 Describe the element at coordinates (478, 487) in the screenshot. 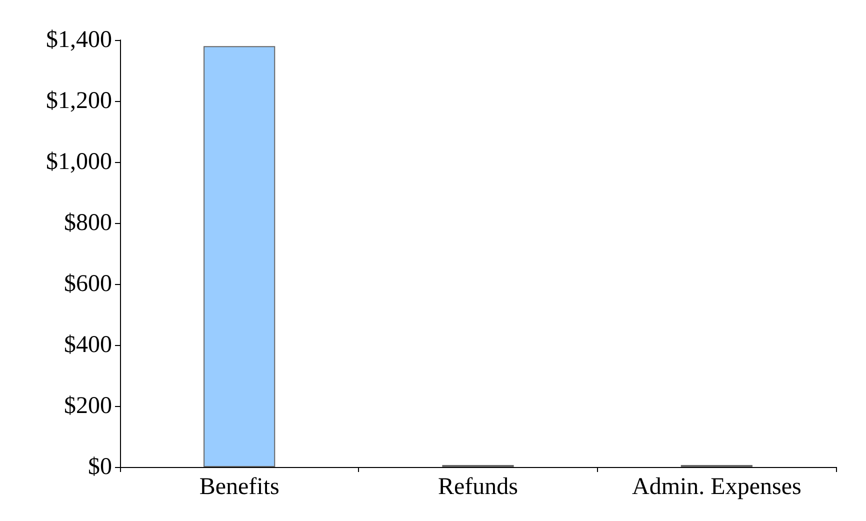

I see `x-tick-label: Refunds` at that location.